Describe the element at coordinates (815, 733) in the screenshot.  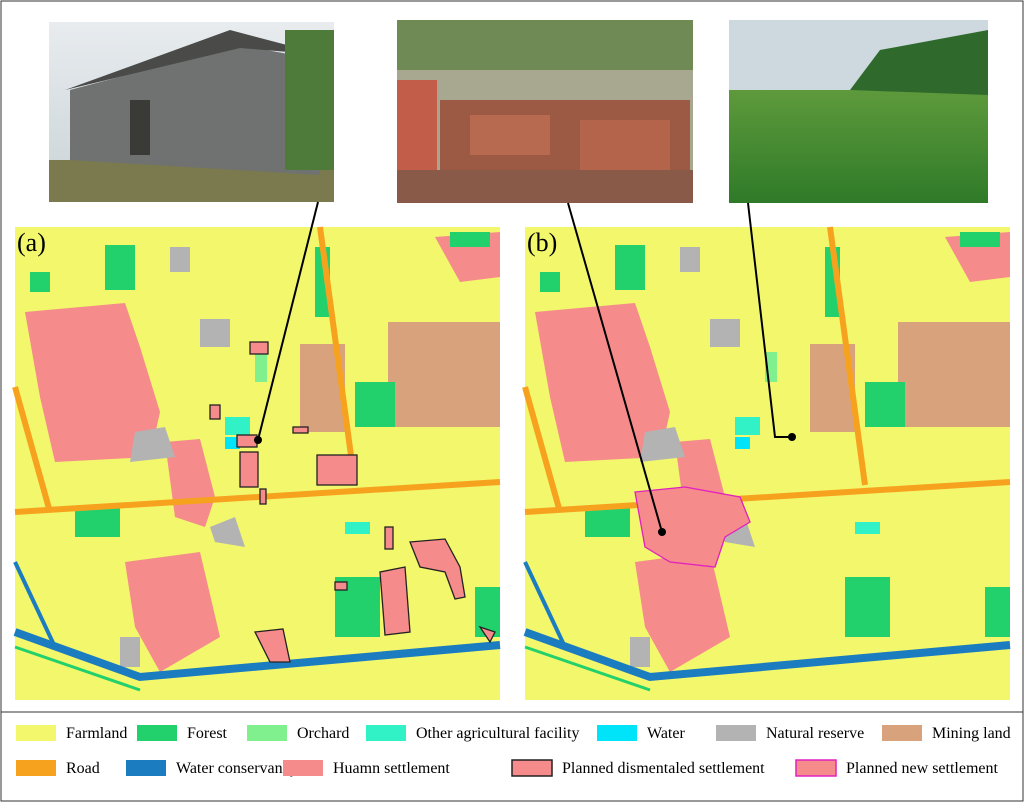
I see `legend-label: Natural reserve` at that location.